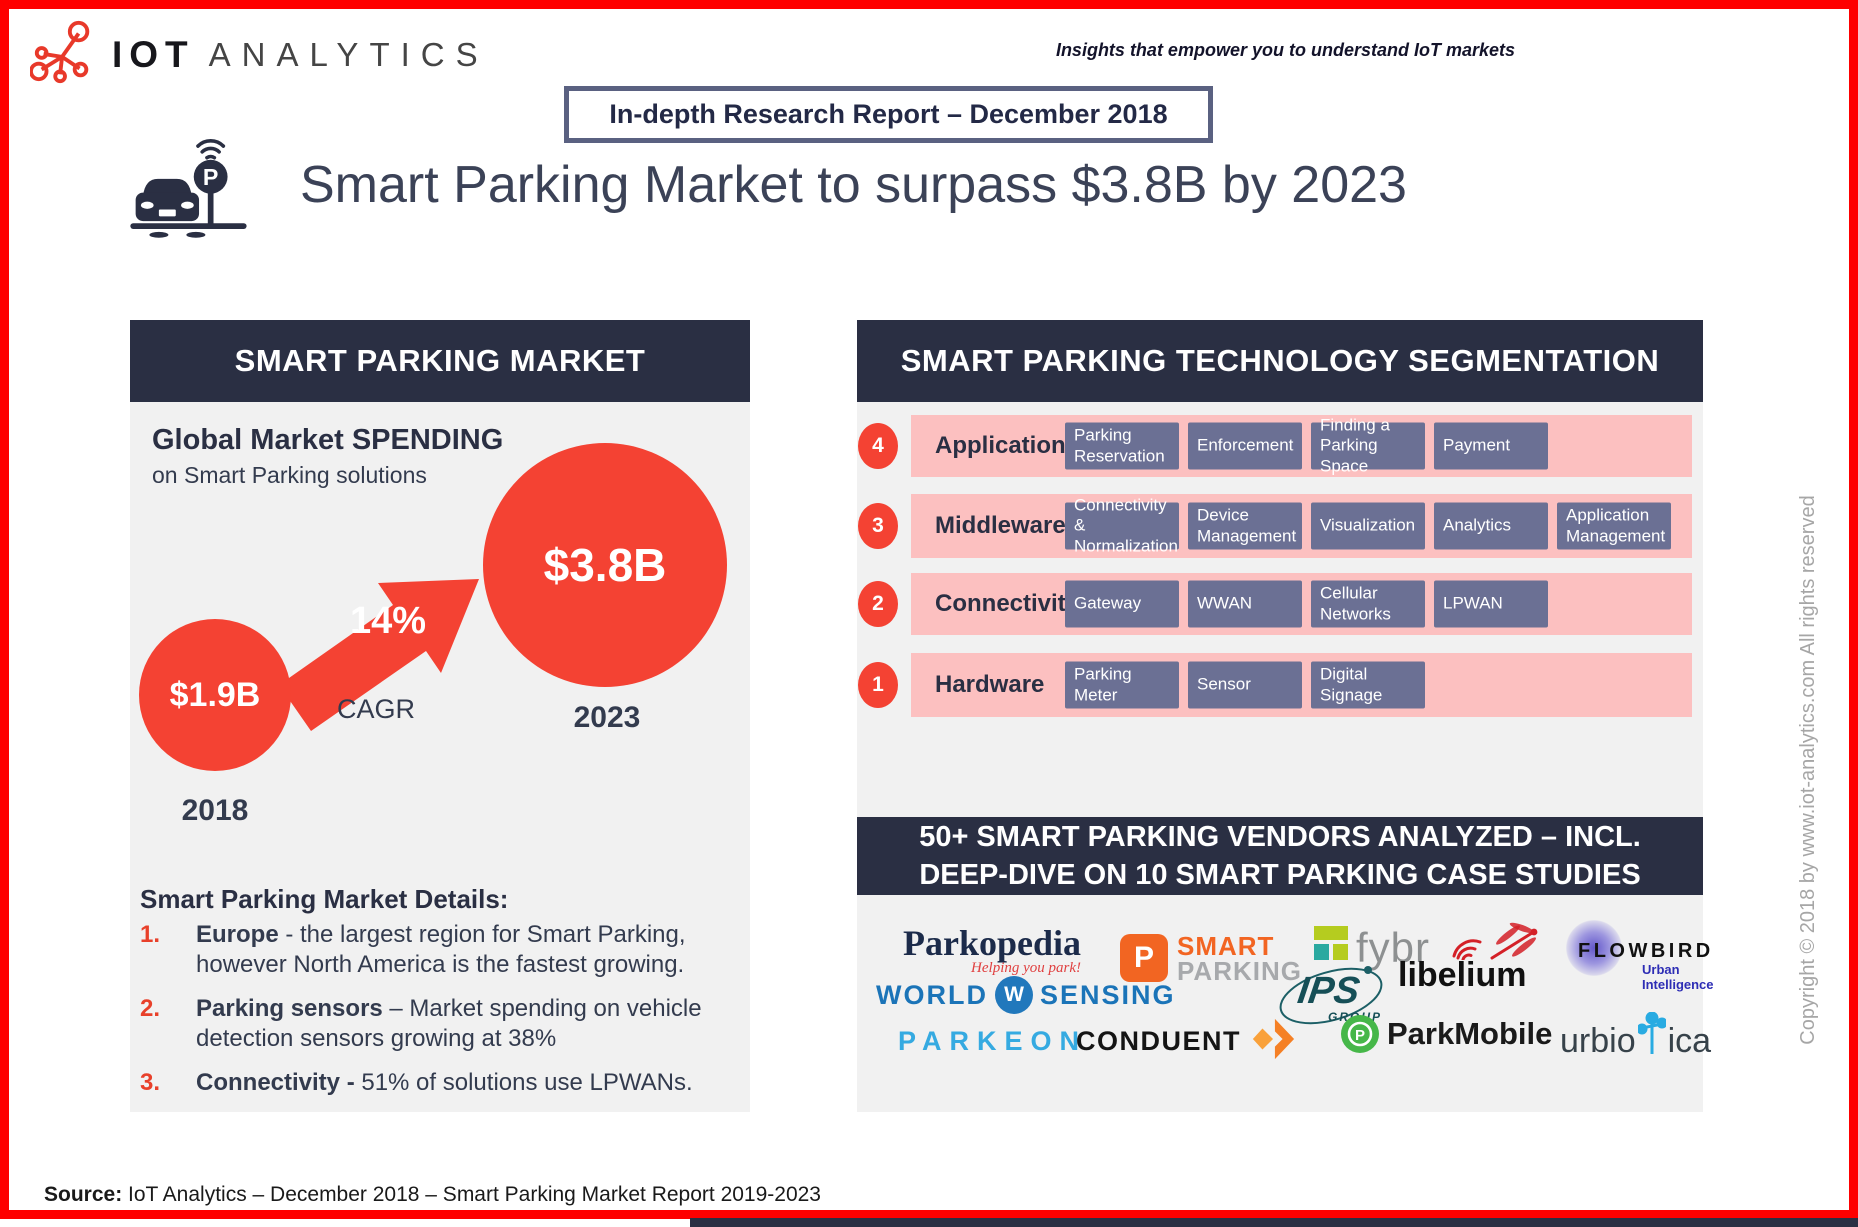 This screenshot has width=1858, height=1227. I want to click on urbiotica-part2: ica, so click(1689, 1041).